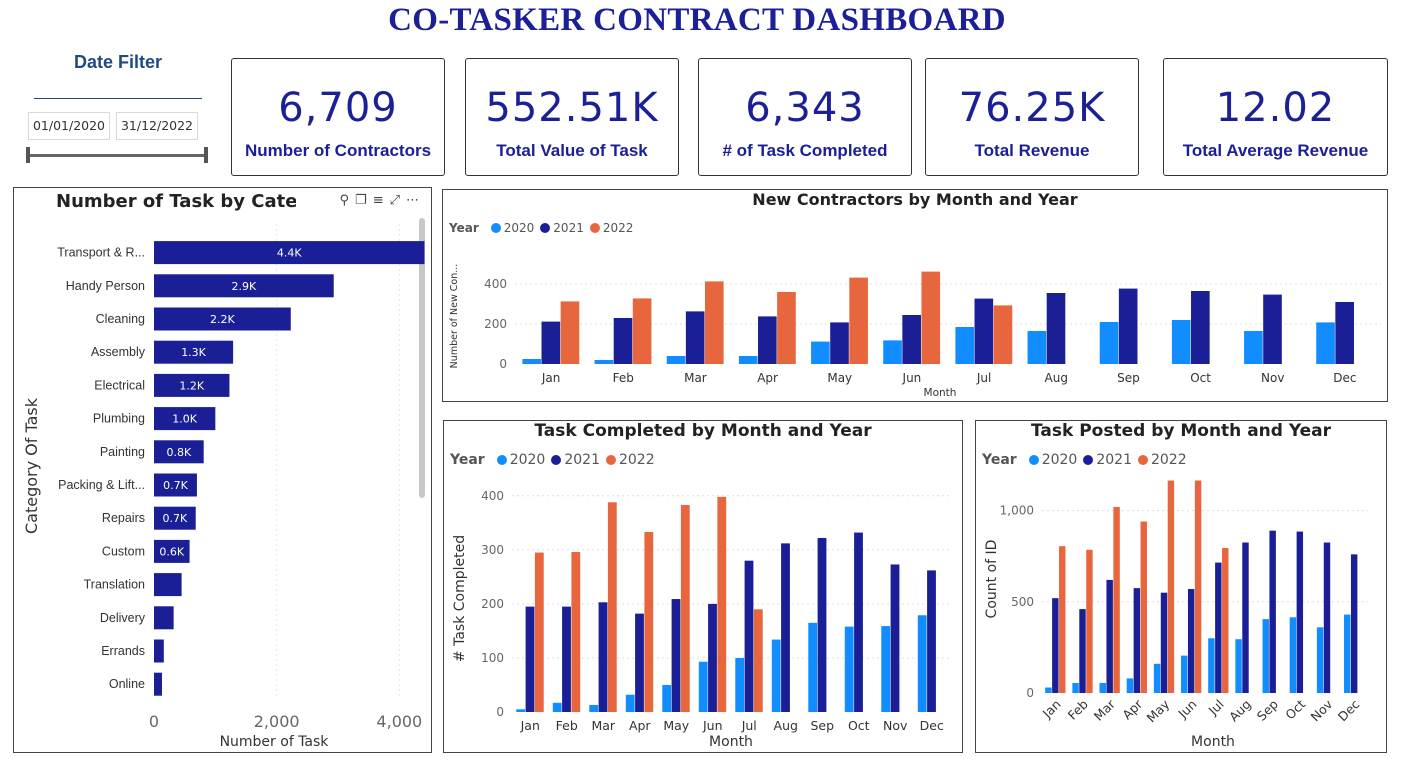 Image resolution: width=1417 pixels, height=768 pixels. What do you see at coordinates (191, 385) in the screenshot?
I see `data-label: 1.2K` at bounding box center [191, 385].